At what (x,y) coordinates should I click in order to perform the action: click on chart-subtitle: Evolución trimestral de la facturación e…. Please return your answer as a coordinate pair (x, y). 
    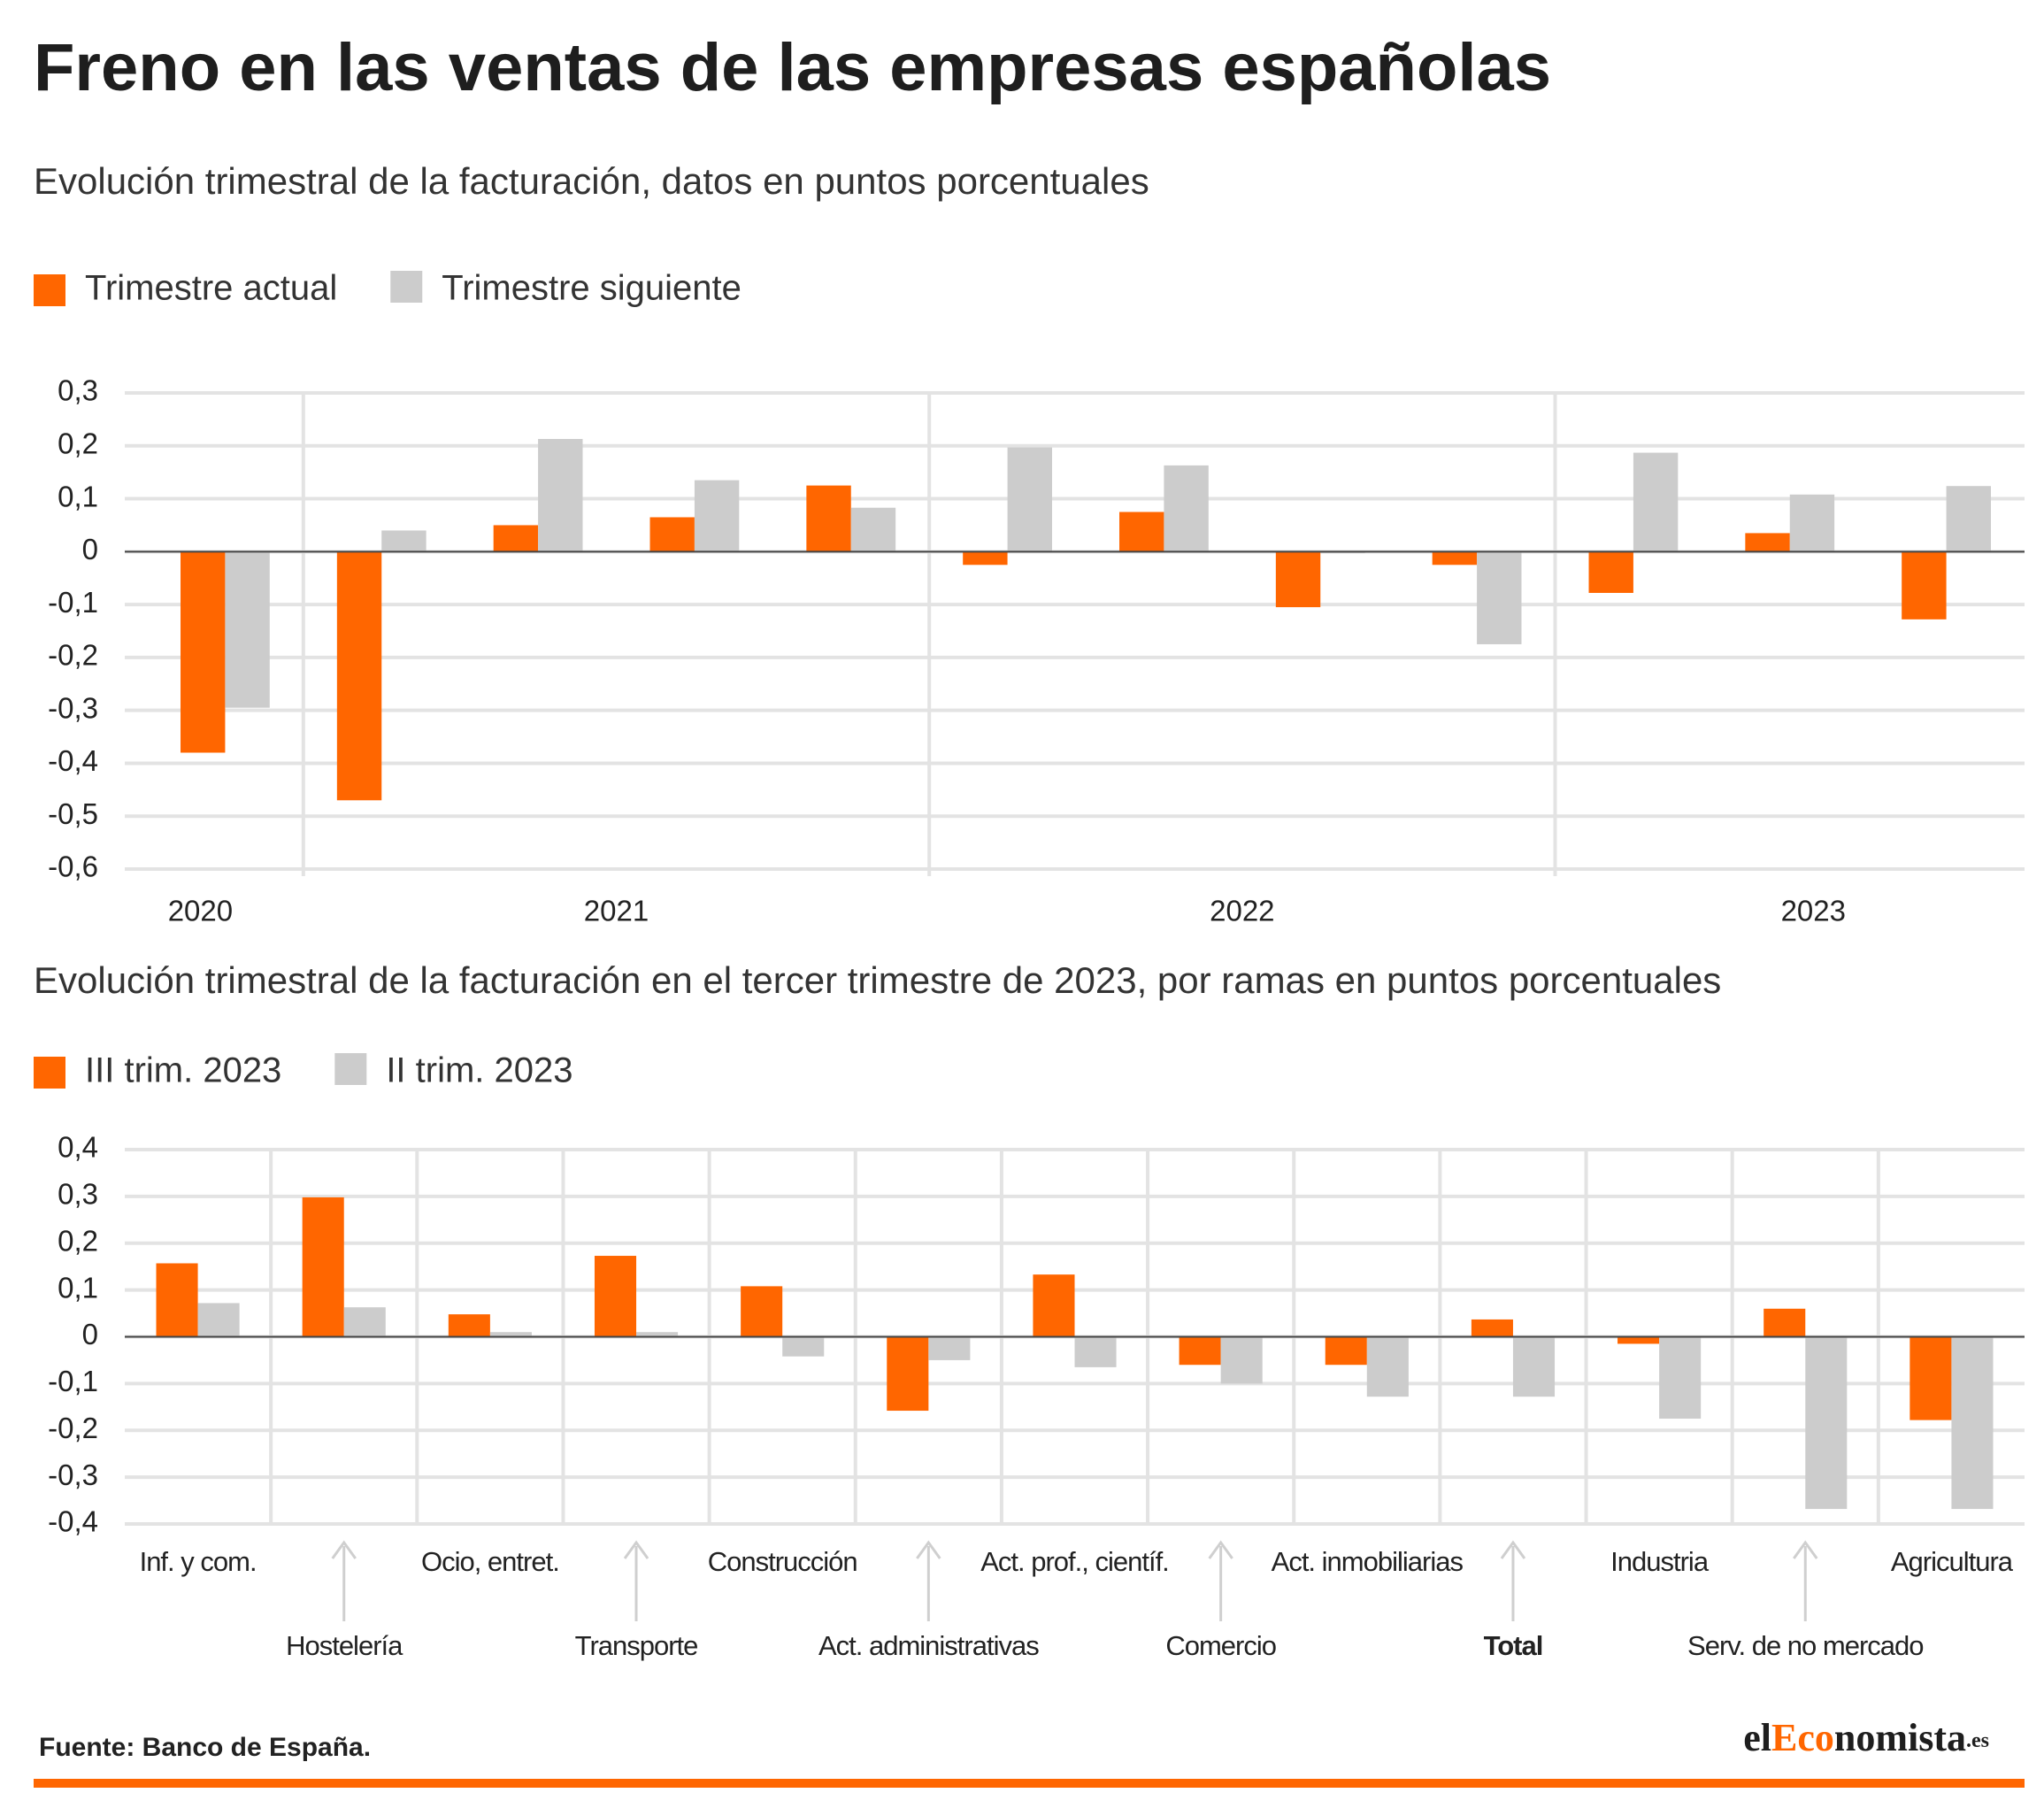
    Looking at the image, I should click on (878, 980).